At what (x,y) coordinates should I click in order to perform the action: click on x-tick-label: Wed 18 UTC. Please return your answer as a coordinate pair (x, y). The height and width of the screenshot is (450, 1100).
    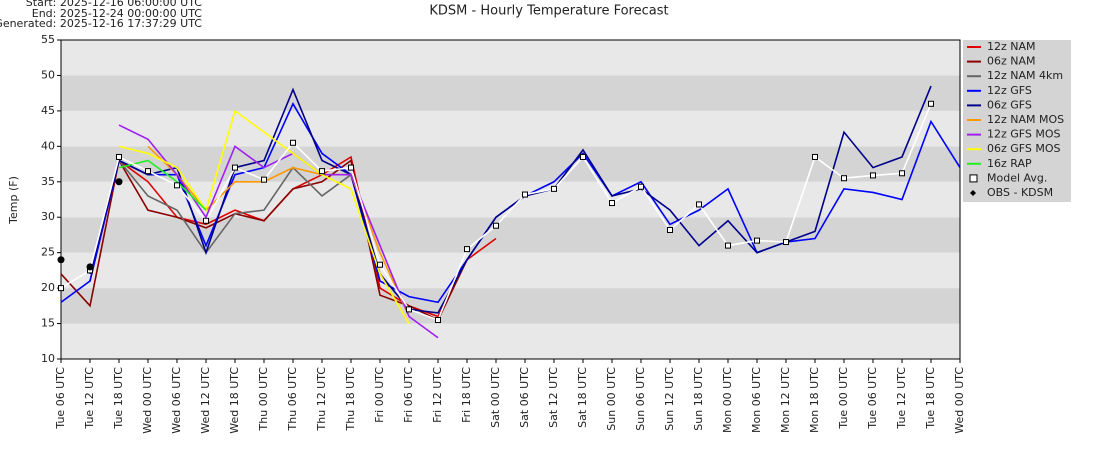
    Looking at the image, I should click on (234, 400).